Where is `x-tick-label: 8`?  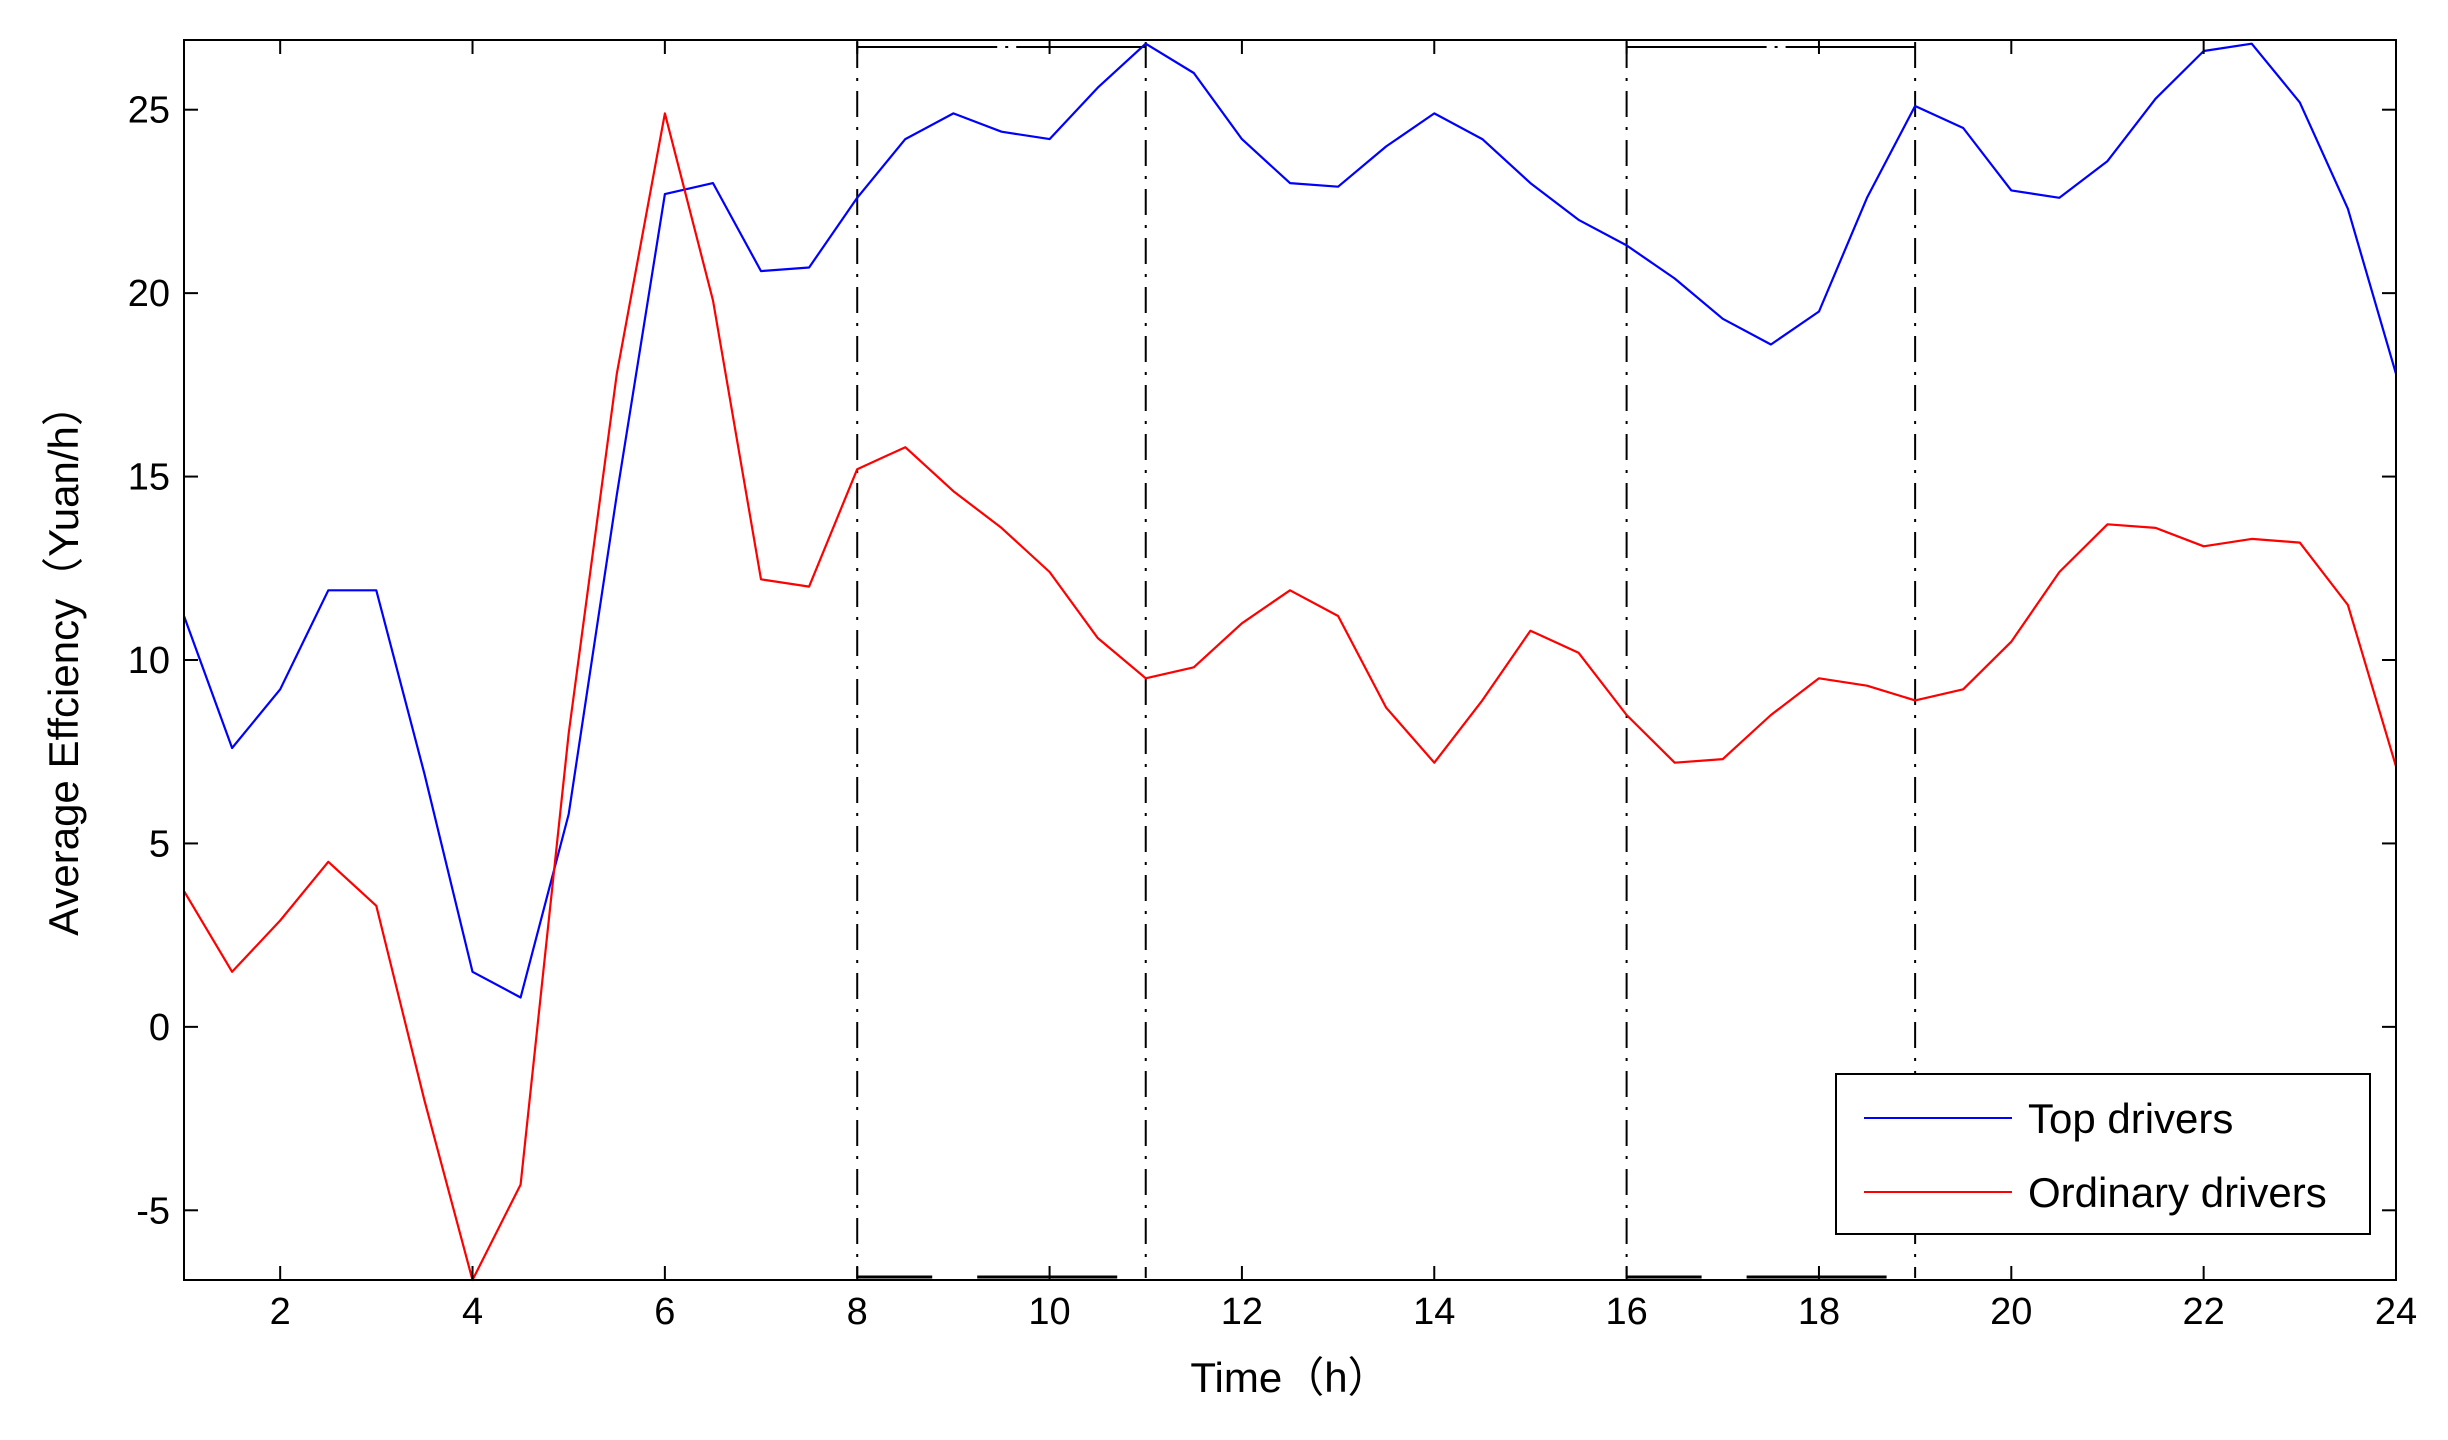
x-tick-label: 8 is located at coordinates (857, 1312).